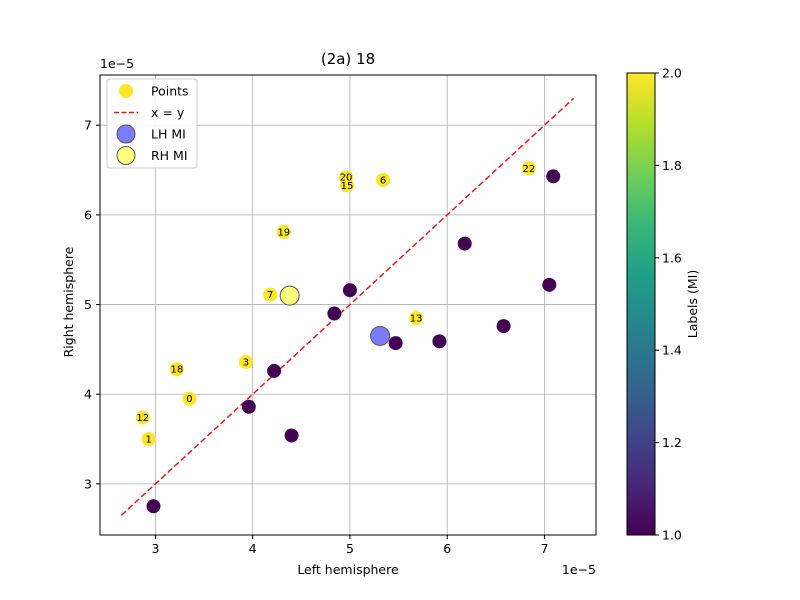 The image size is (800, 600). What do you see at coordinates (348, 59) in the screenshot?
I see `chart-title: (2a) 18` at bounding box center [348, 59].